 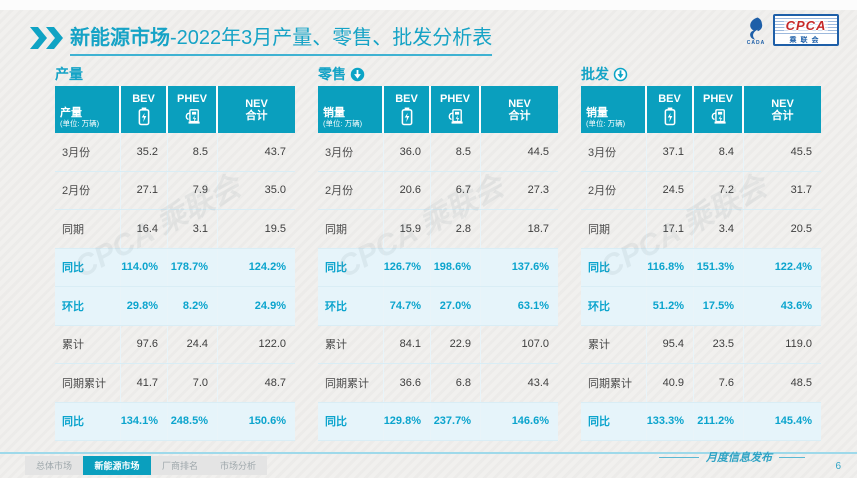 I want to click on cell-bev: 97.6, so click(x=144, y=344).